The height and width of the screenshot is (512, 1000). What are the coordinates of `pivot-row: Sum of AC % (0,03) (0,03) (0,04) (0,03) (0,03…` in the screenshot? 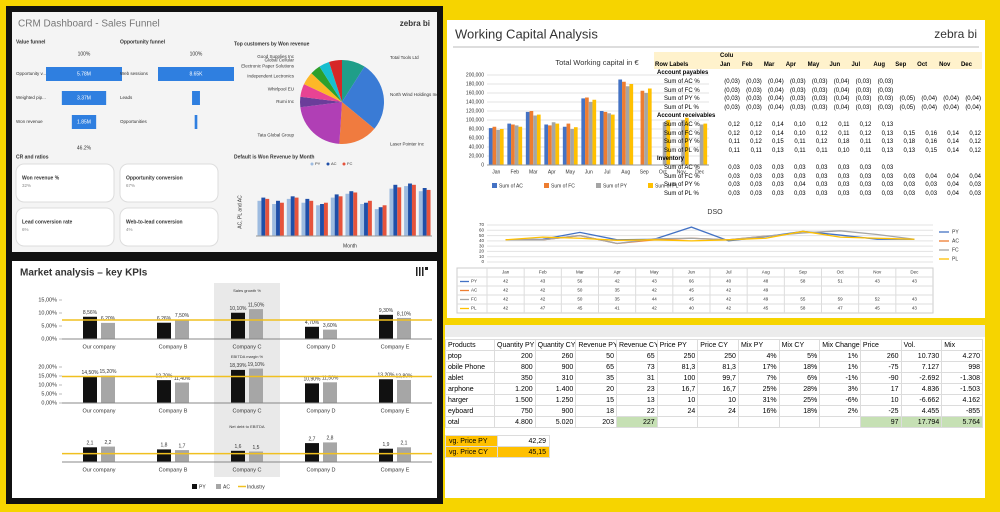 It's located at (818, 82).